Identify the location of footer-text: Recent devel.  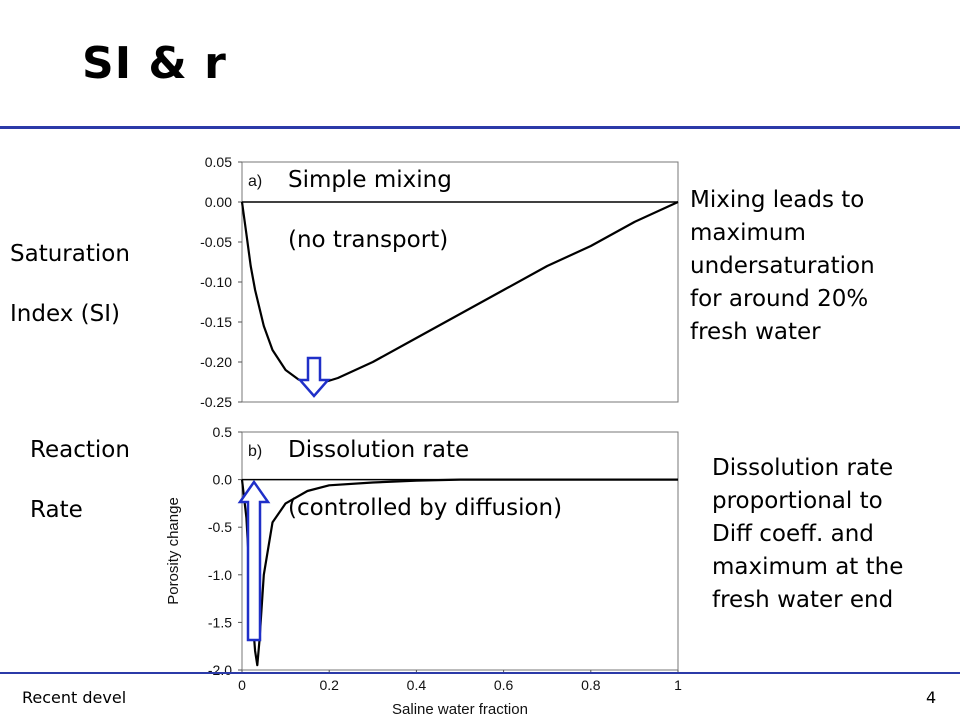
(74, 697).